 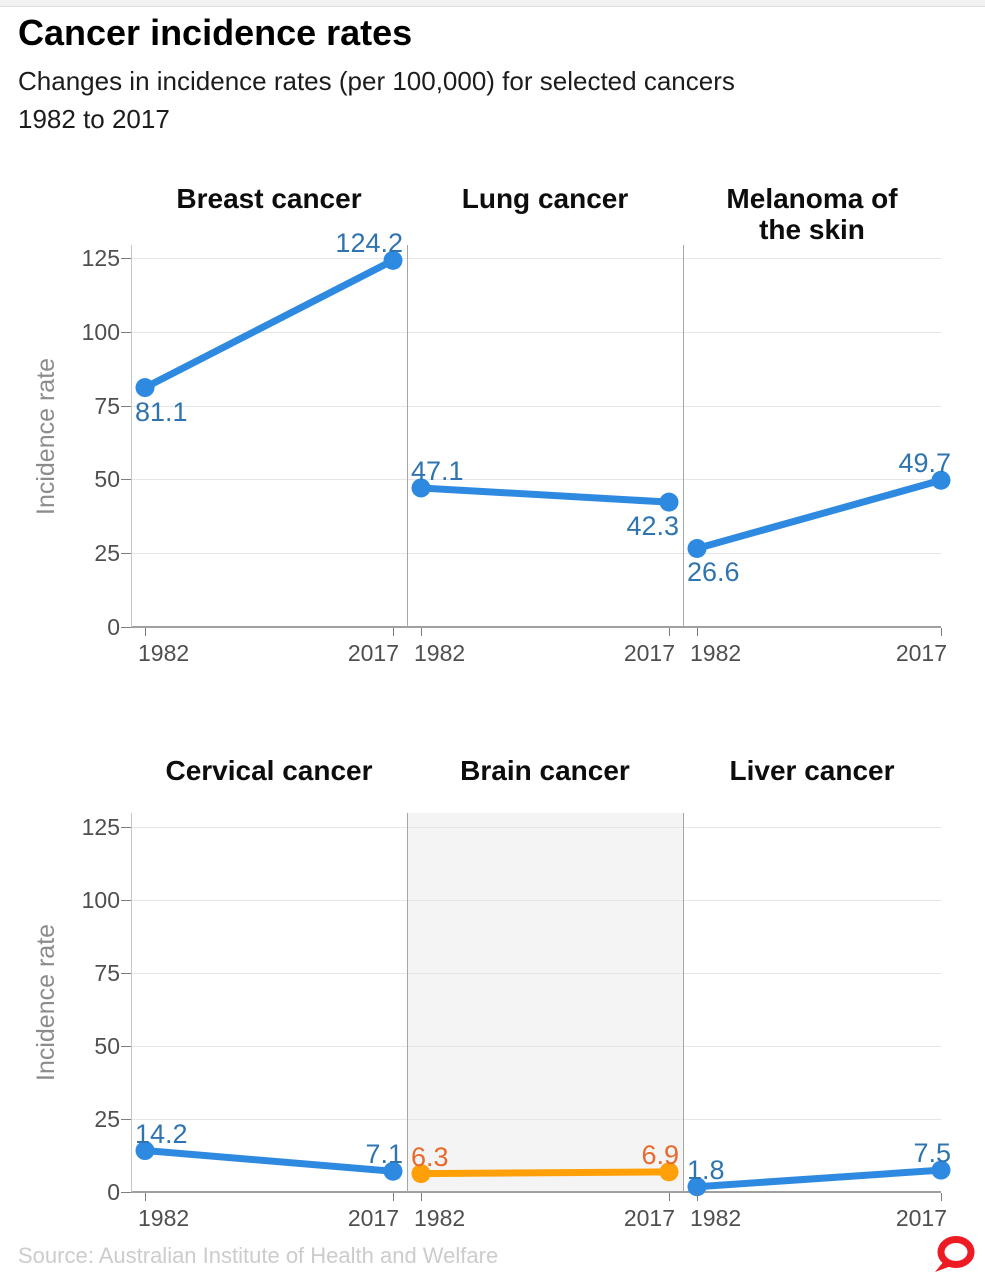 What do you see at coordinates (161, 412) in the screenshot?
I see `value-label: 81.1` at bounding box center [161, 412].